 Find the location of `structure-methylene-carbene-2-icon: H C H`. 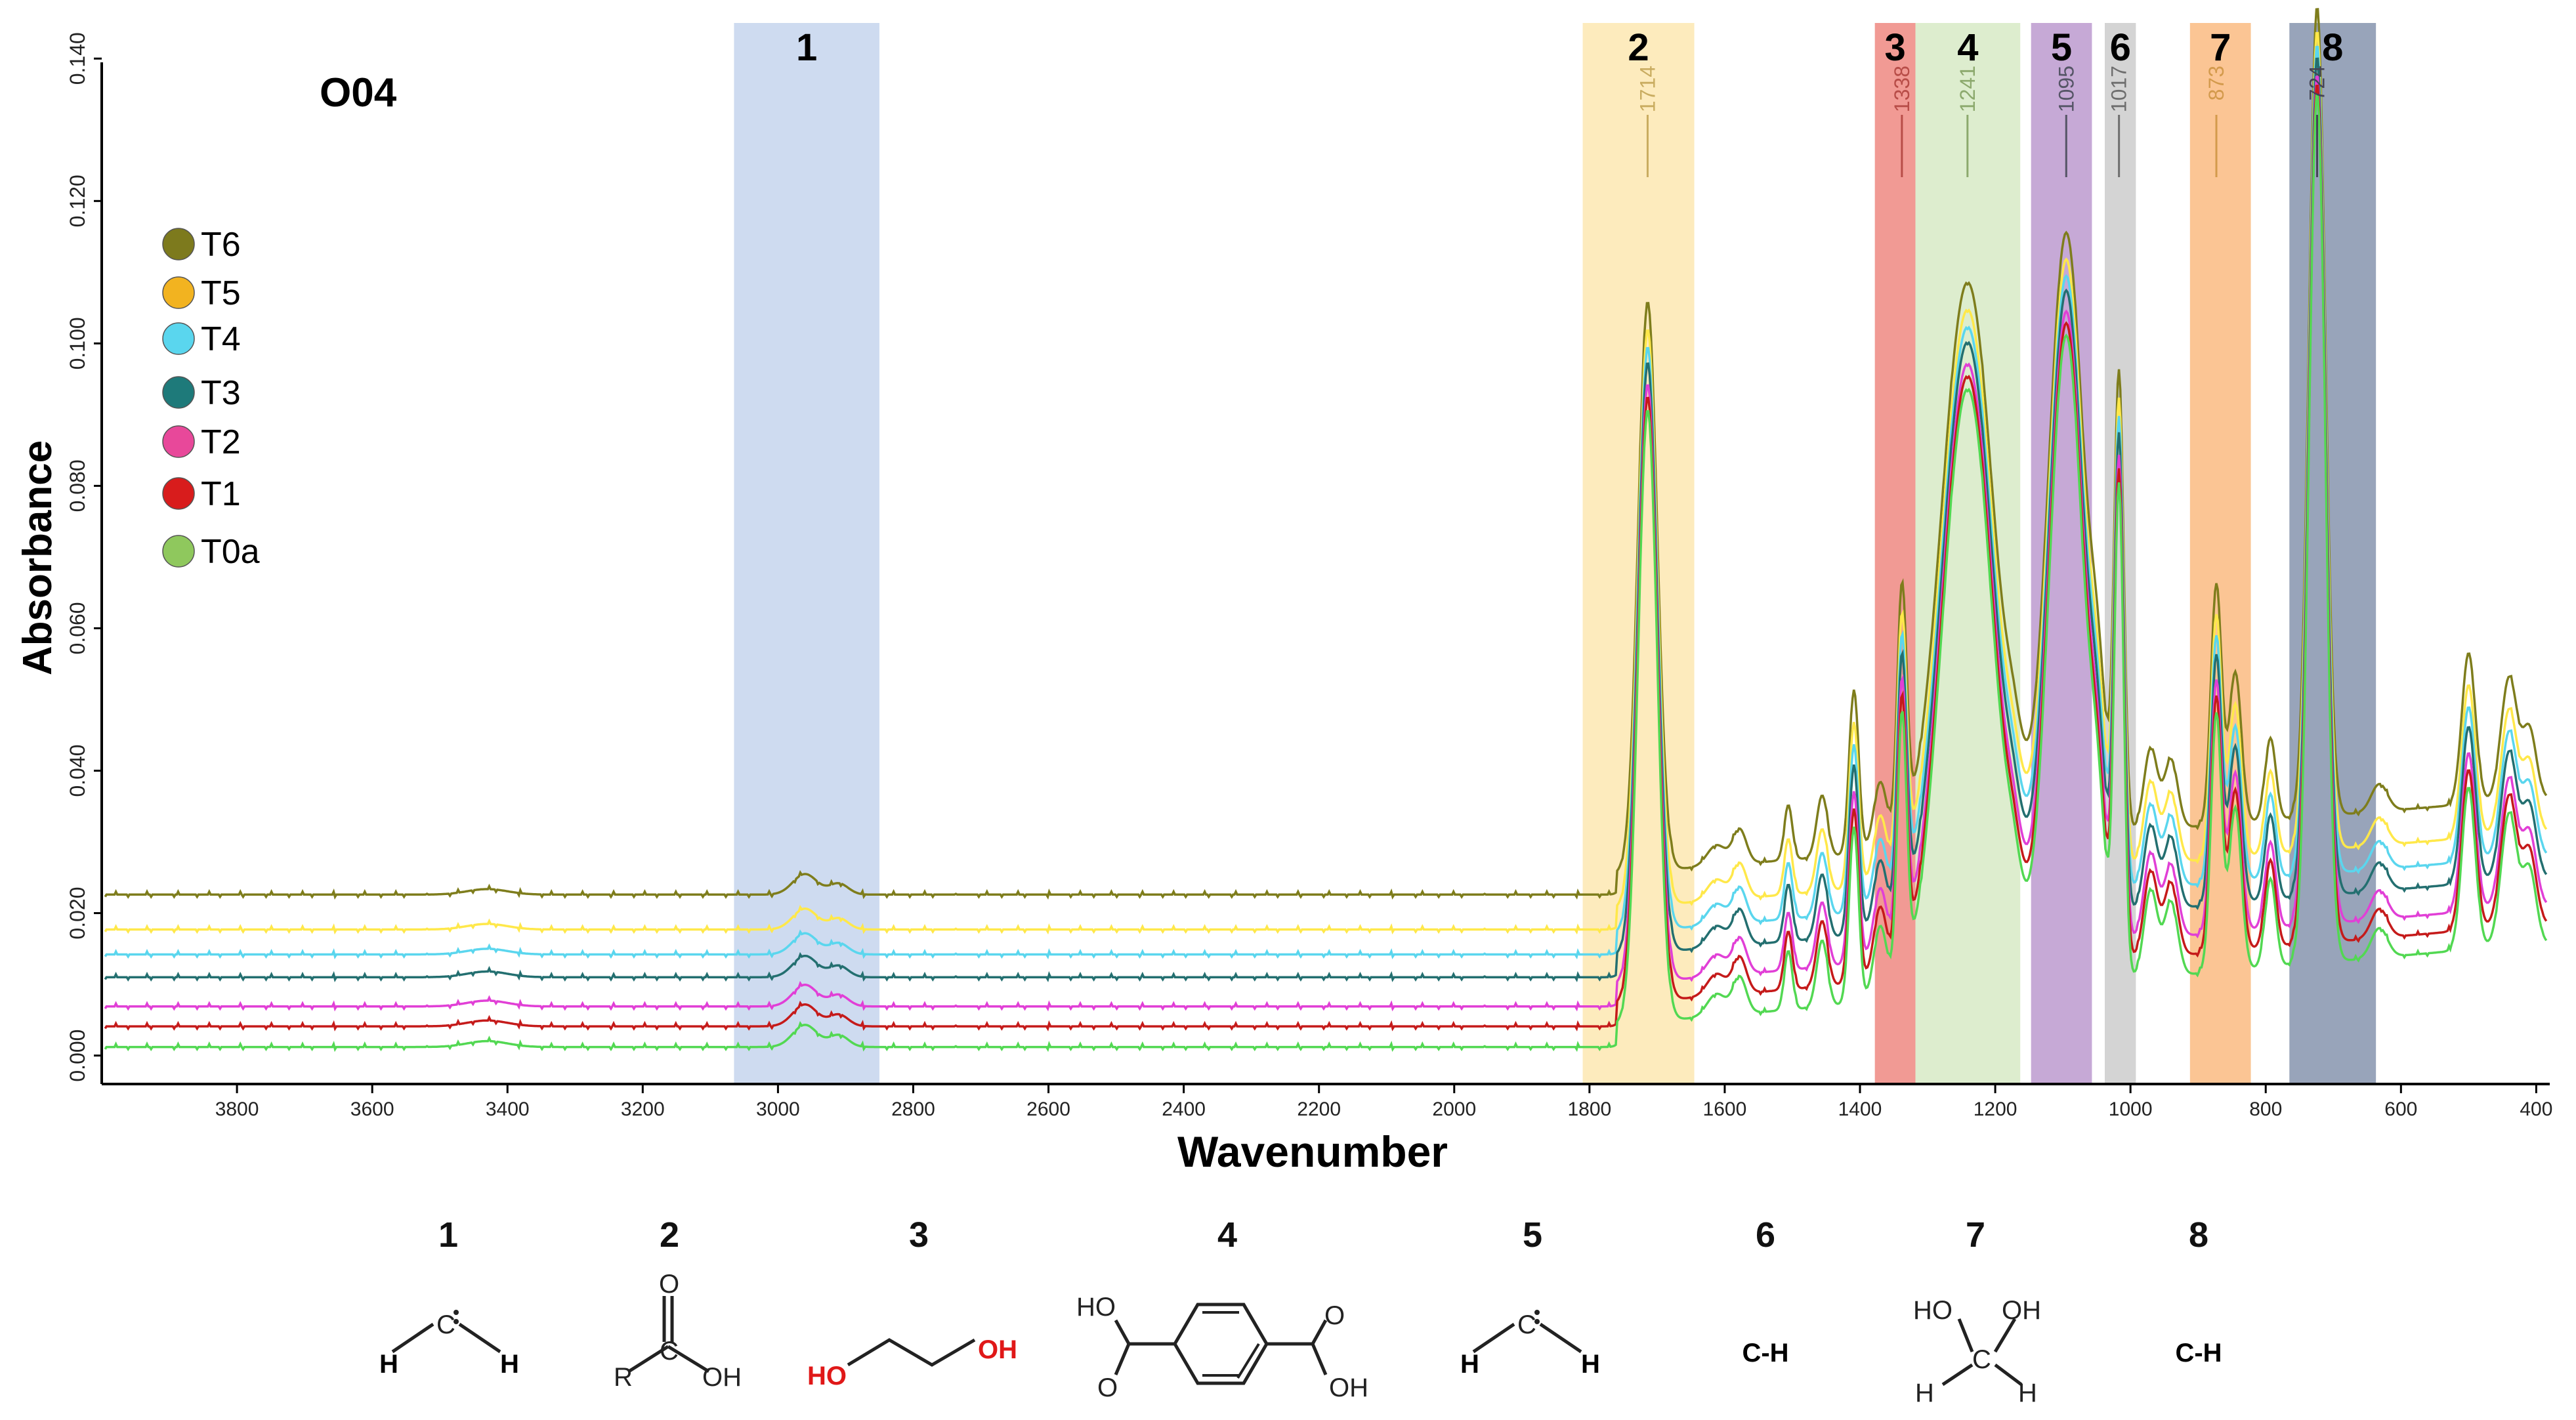

structure-methylene-carbene-2-icon: H C H is located at coordinates (1530, 1344).